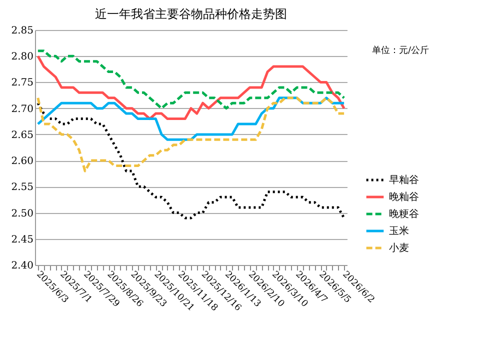 Image resolution: width=500 pixels, height=353 pixels. Describe the element at coordinates (22, 214) in the screenshot. I see `y-tick-label: 2.50` at that location.